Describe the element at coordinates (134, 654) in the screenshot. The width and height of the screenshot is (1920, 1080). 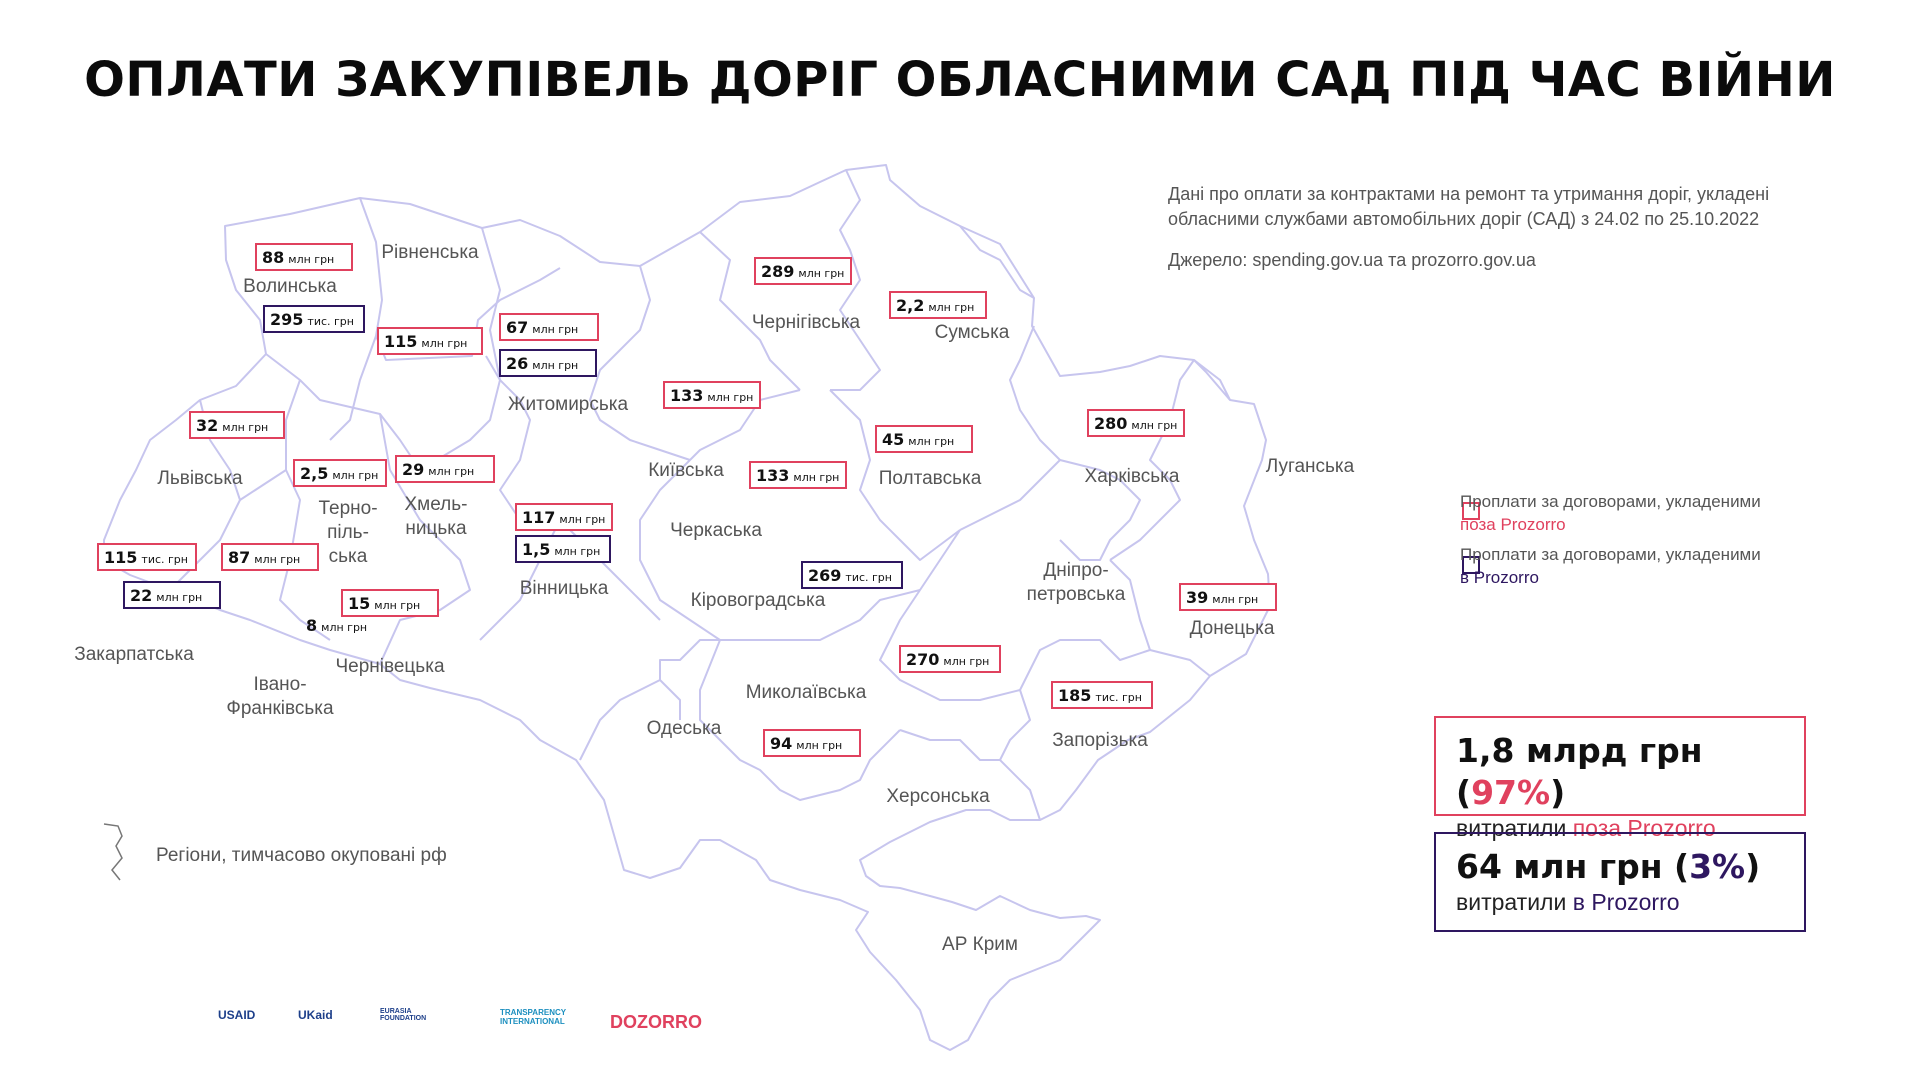
I see `region-label-zakarpatska: Закарпатська` at that location.